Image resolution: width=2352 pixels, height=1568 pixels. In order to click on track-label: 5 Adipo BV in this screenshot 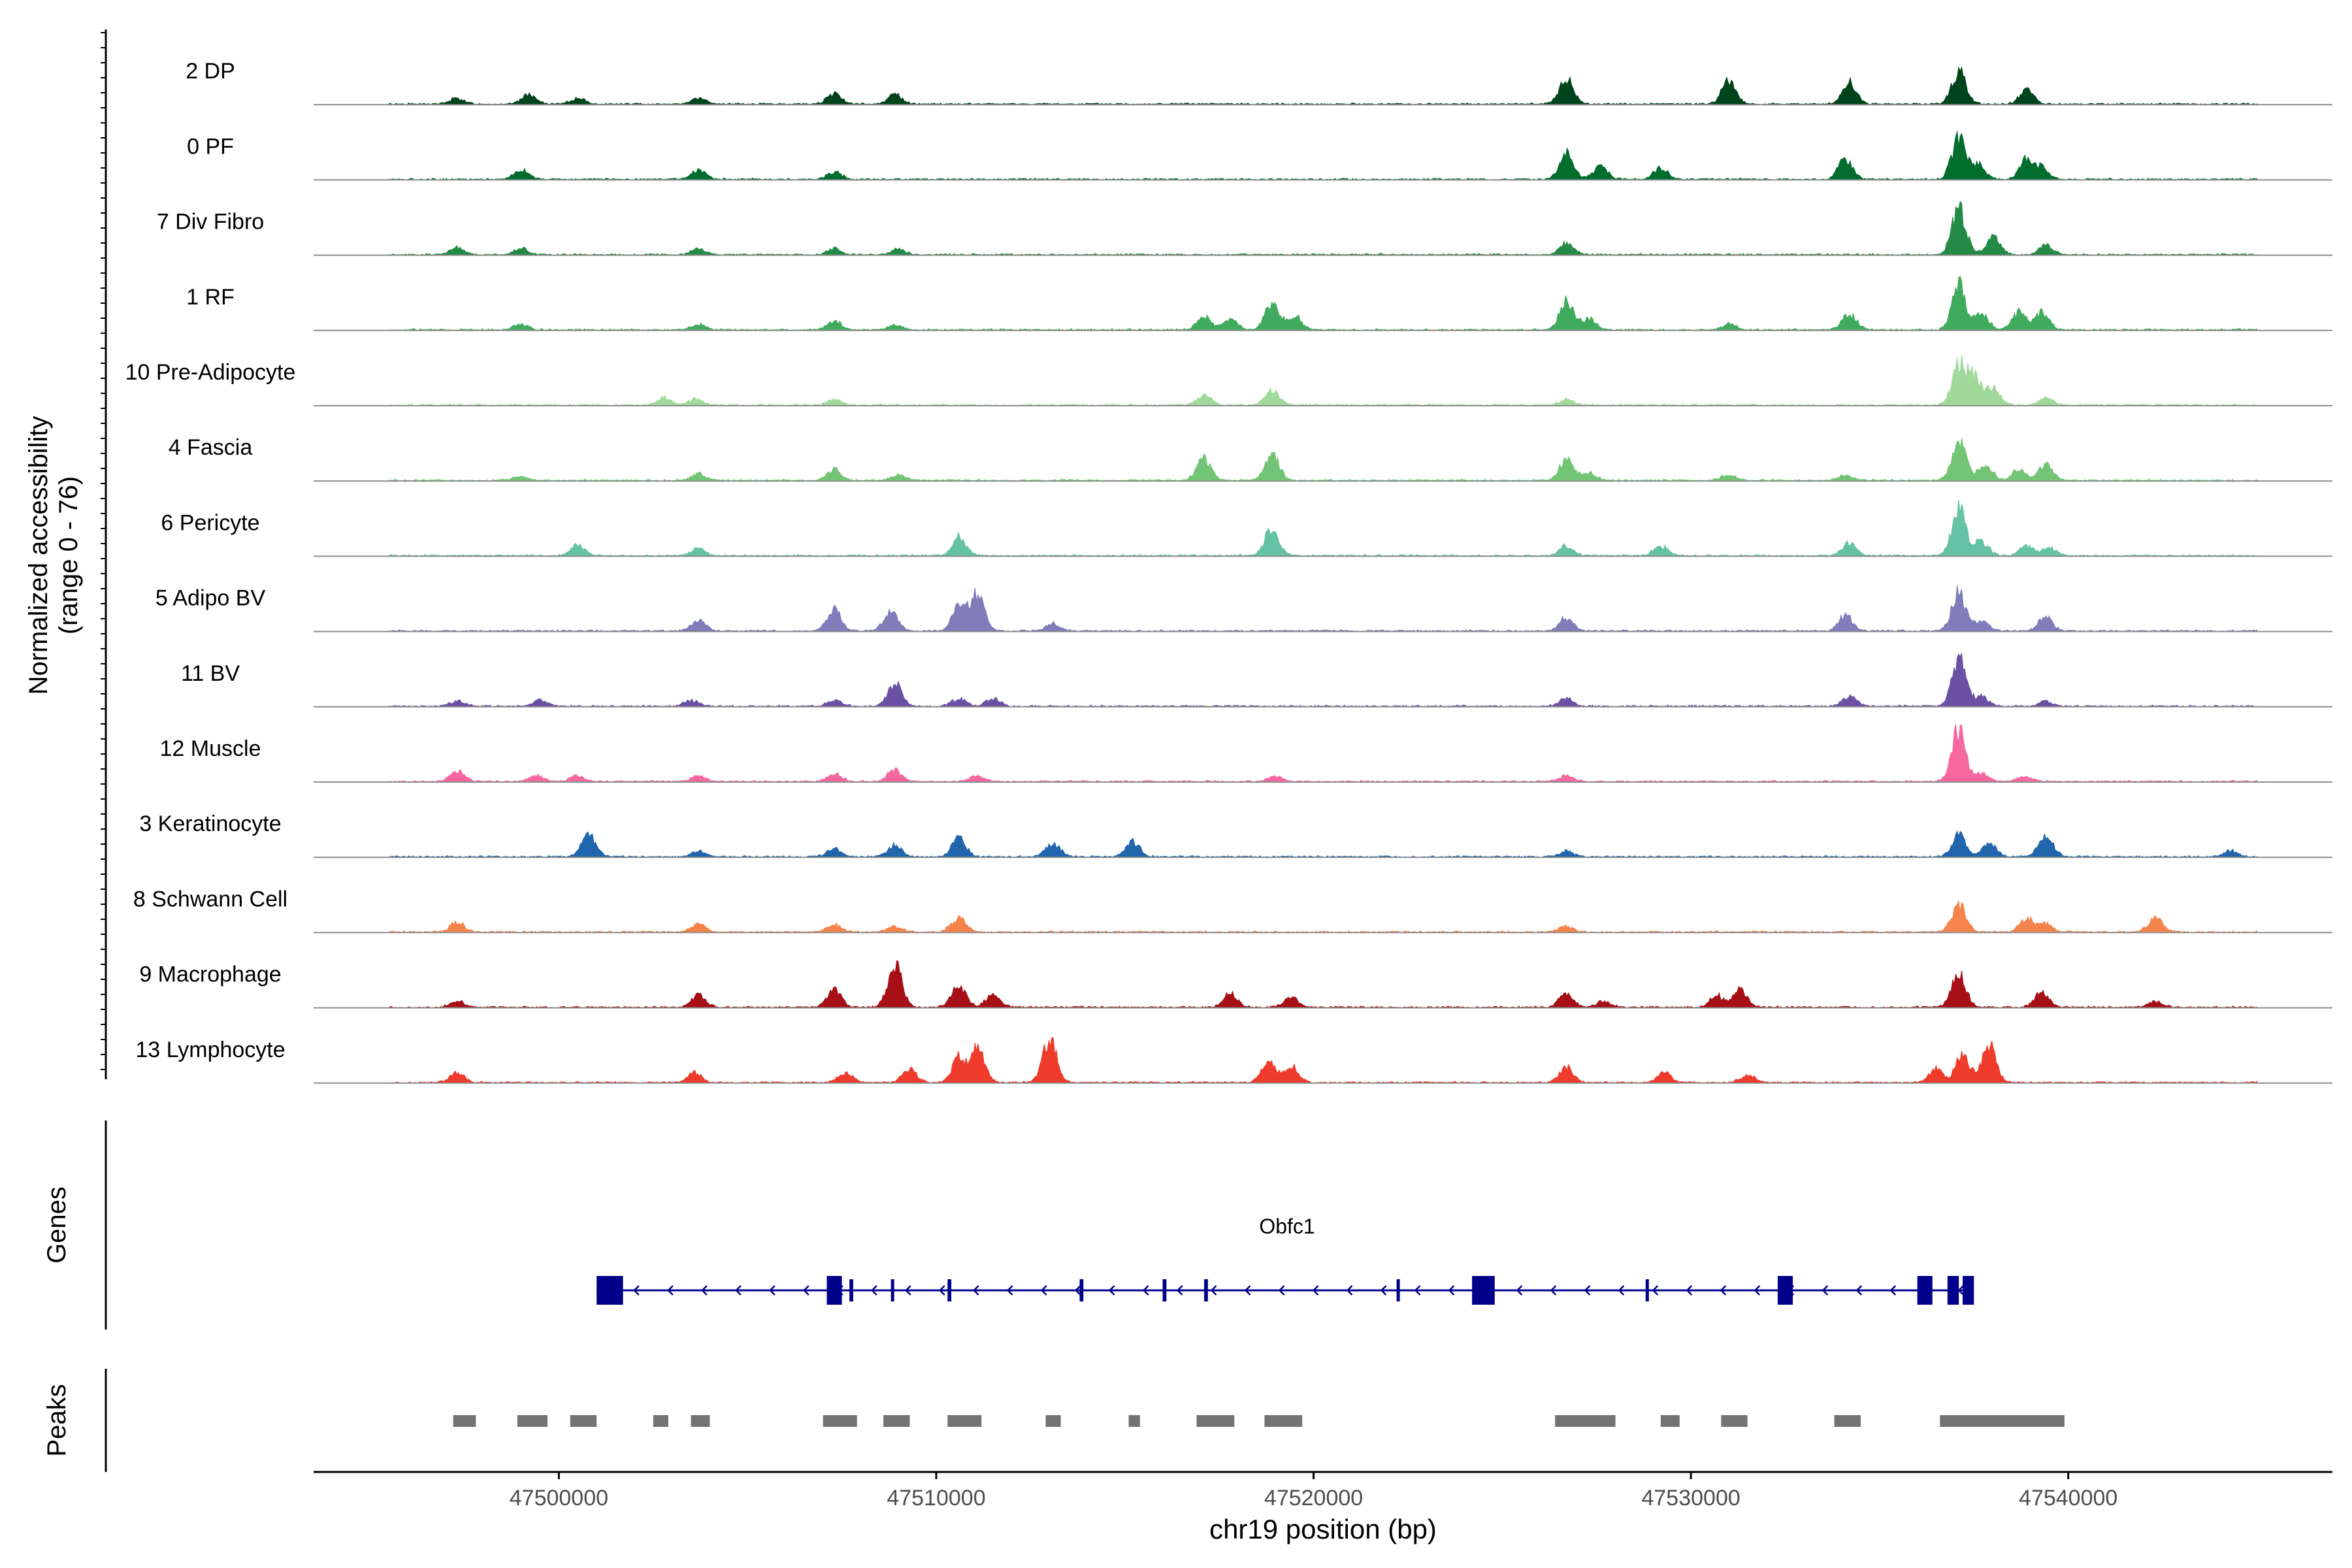, I will do `click(210, 598)`.